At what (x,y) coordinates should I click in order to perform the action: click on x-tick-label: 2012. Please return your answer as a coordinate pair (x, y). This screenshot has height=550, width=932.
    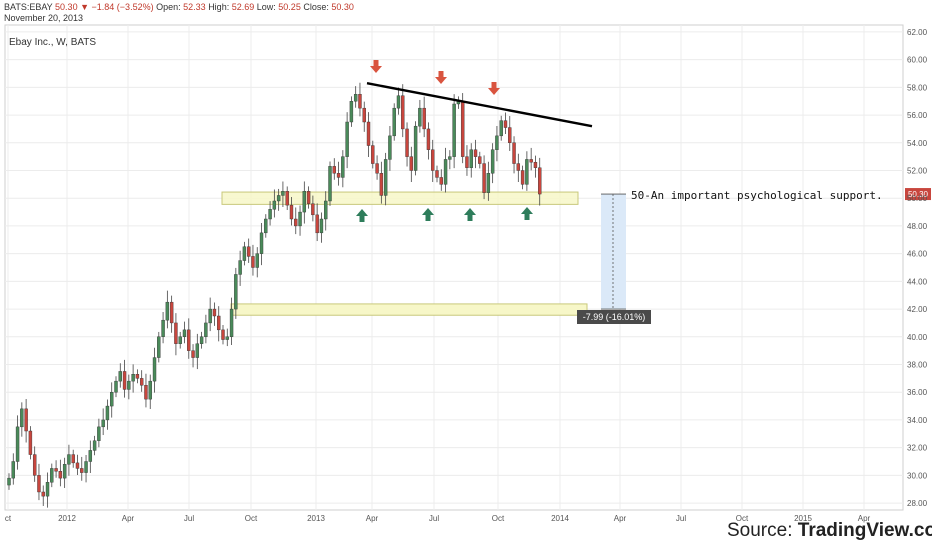
    Looking at the image, I should click on (67, 518).